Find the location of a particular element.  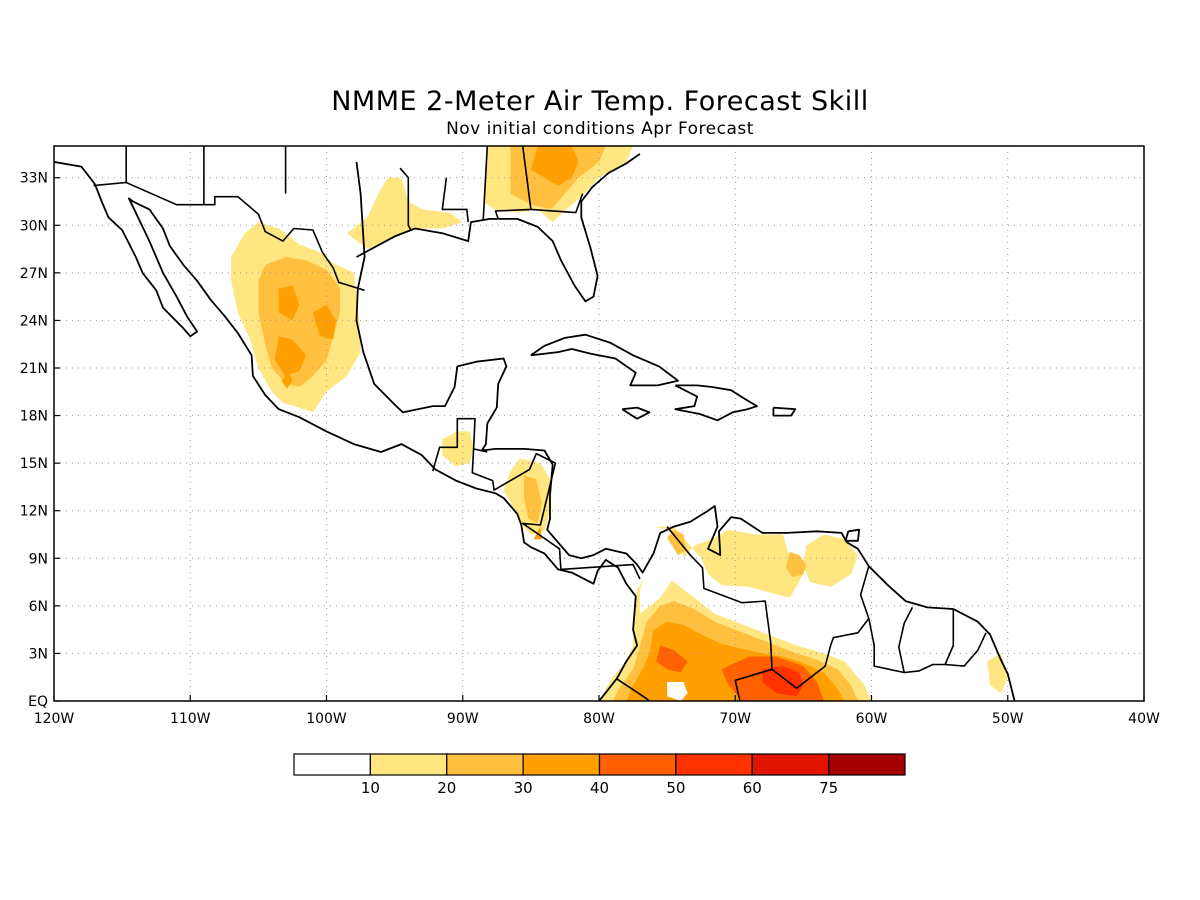

lon-tick-label-5: 70W is located at coordinates (735, 719).